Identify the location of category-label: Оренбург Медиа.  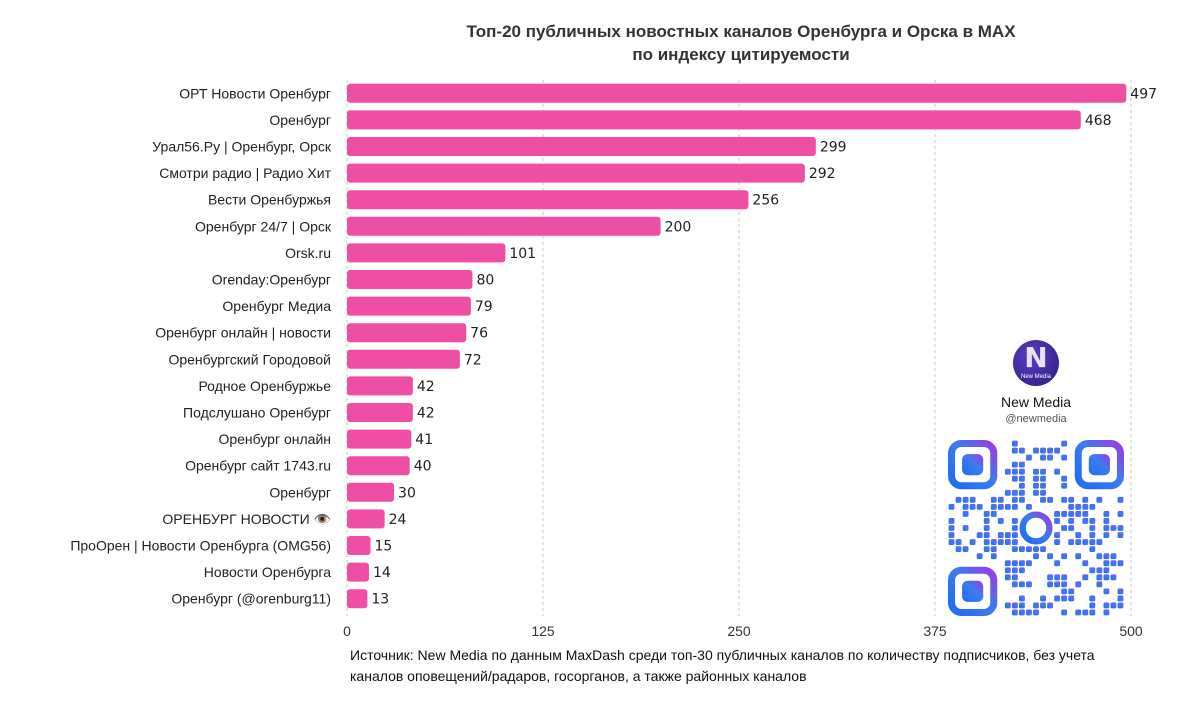
(276, 306).